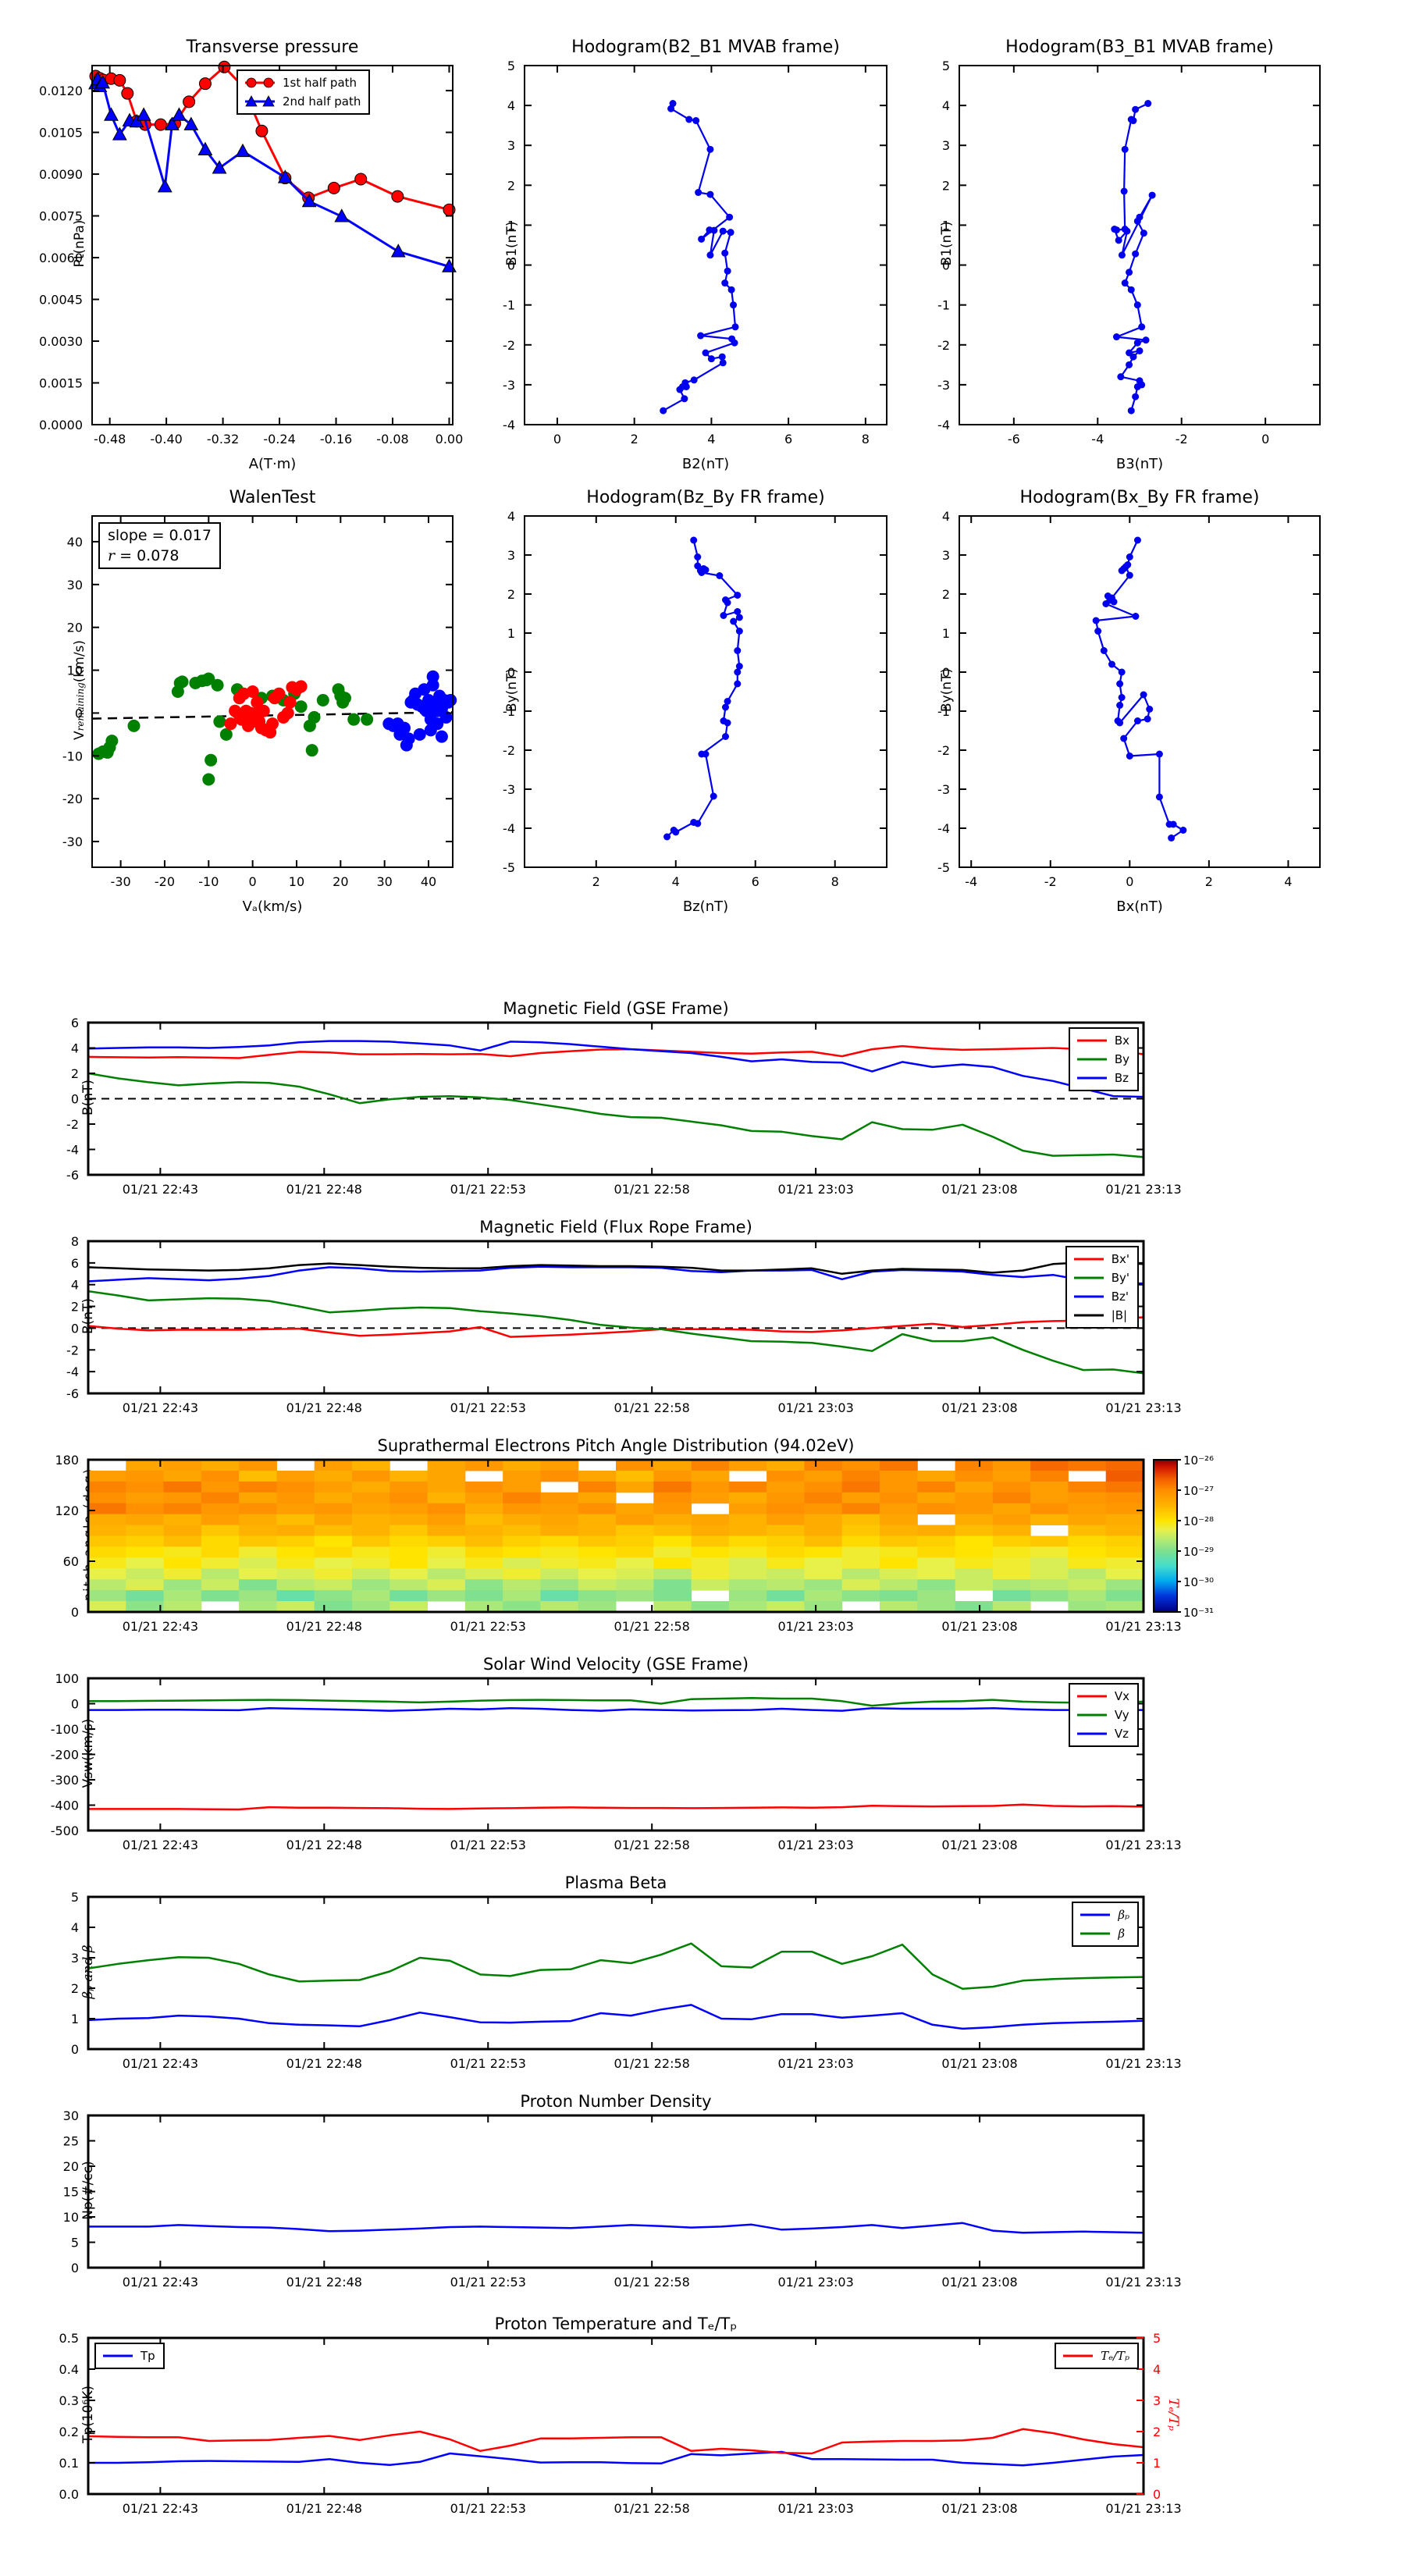  I want to click on y-tick-label: -500, so click(65, 1830).